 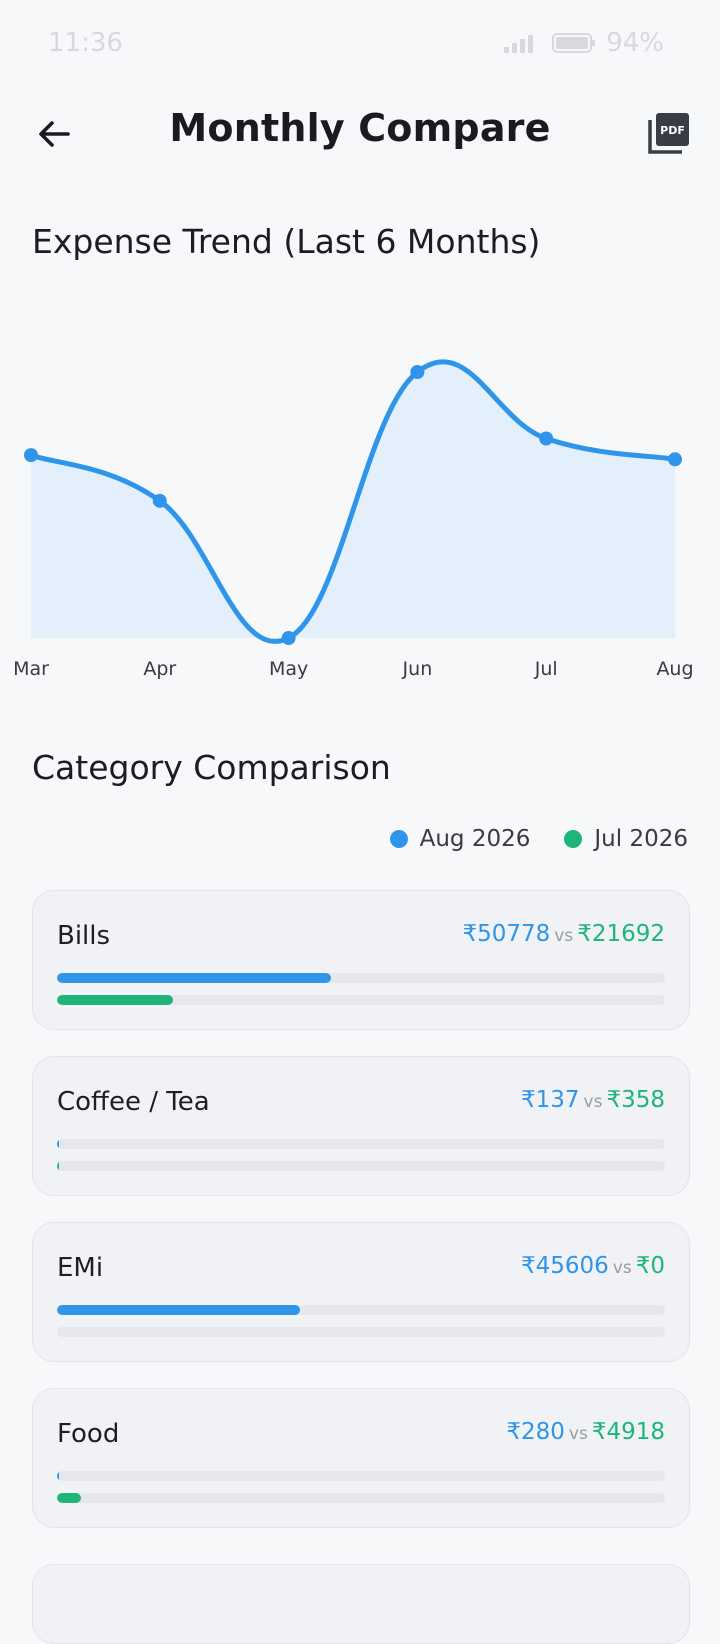 I want to click on category-name: Bills, so click(x=84, y=936).